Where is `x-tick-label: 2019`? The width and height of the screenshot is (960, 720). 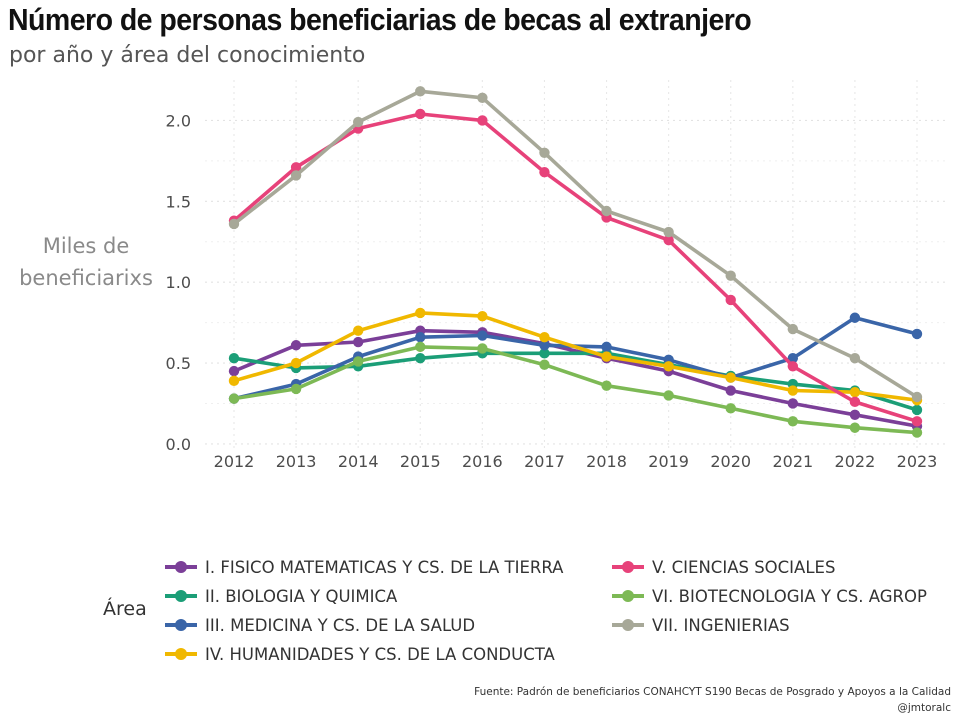
x-tick-label: 2019 is located at coordinates (668, 461).